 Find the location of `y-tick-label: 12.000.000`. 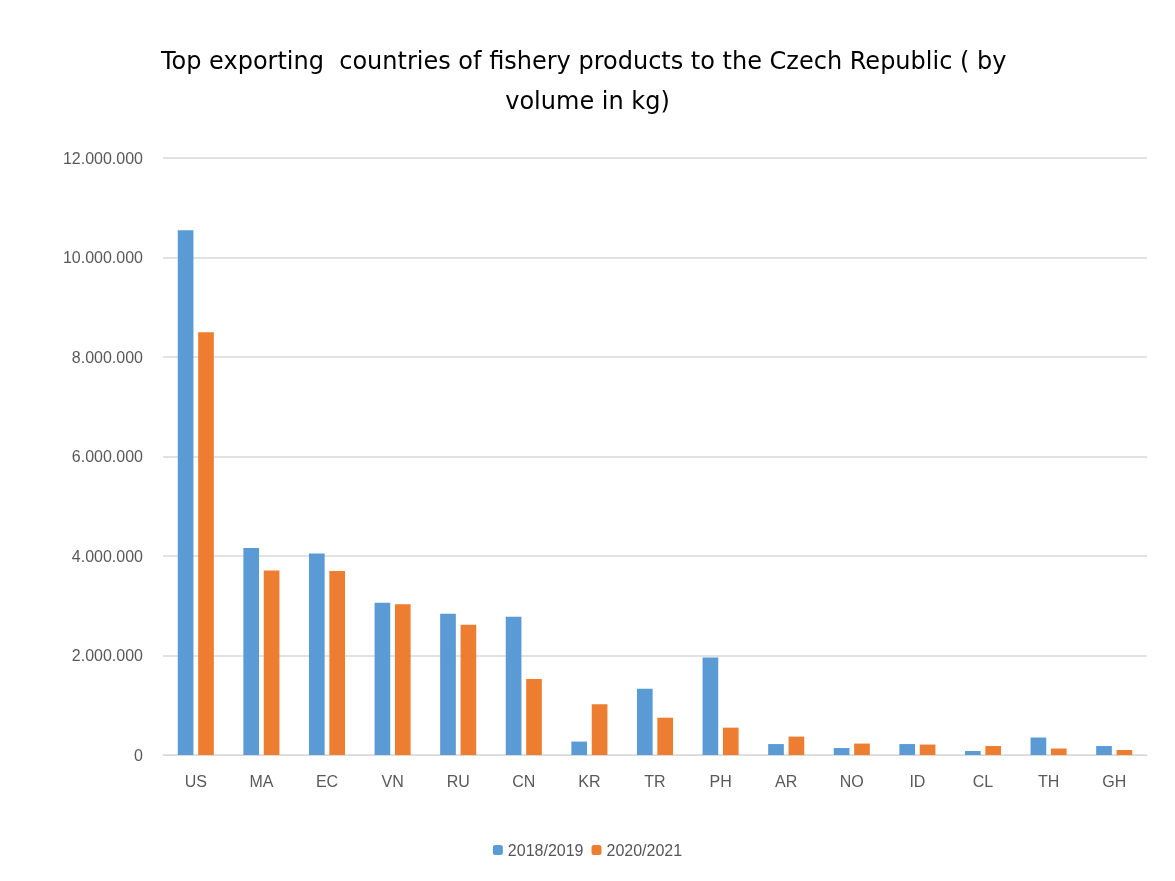

y-tick-label: 12.000.000 is located at coordinates (103, 158).